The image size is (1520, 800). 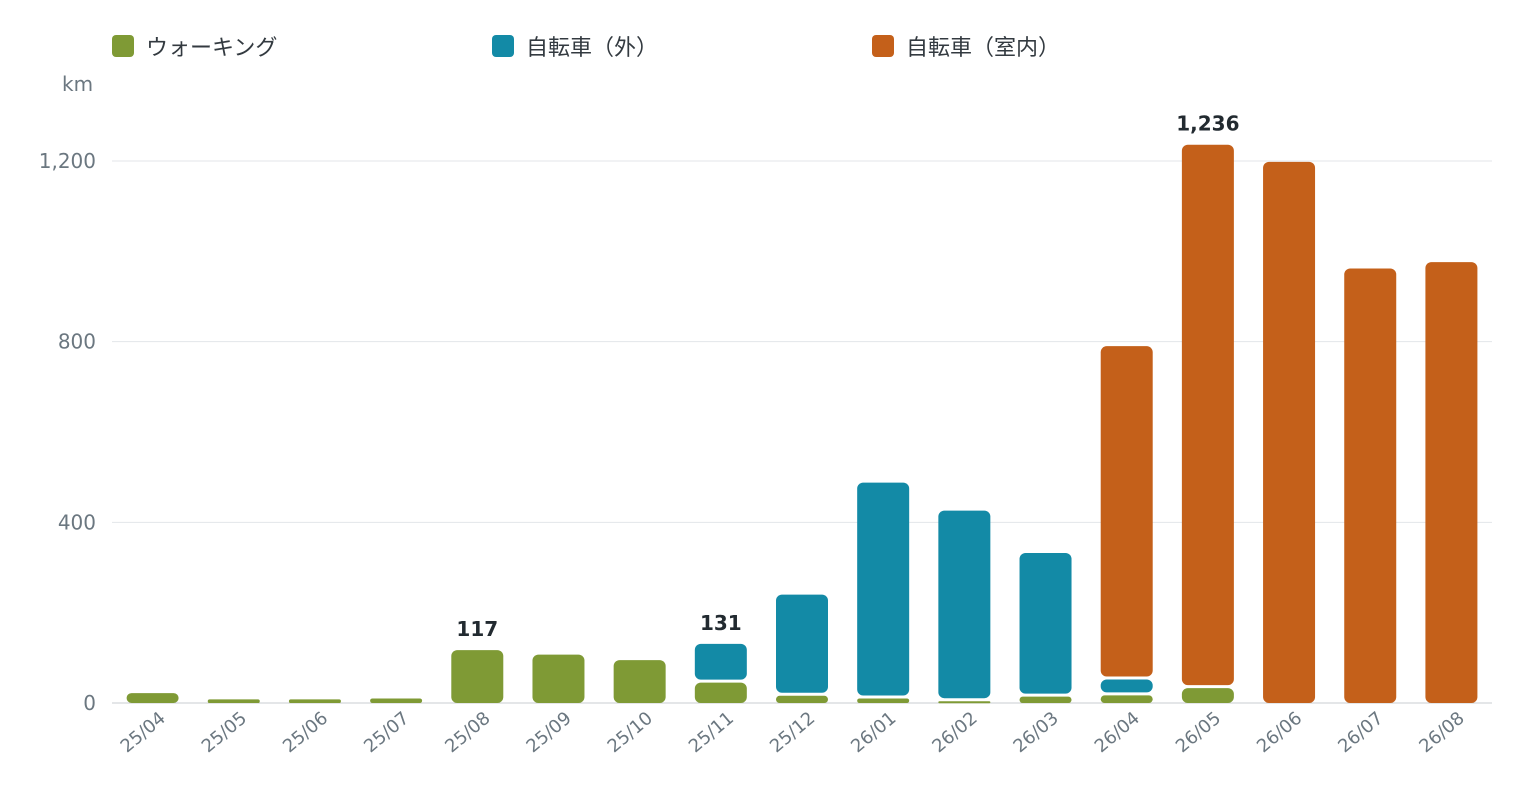 What do you see at coordinates (467, 732) in the screenshot?
I see `x-tick-label: 25/08` at bounding box center [467, 732].